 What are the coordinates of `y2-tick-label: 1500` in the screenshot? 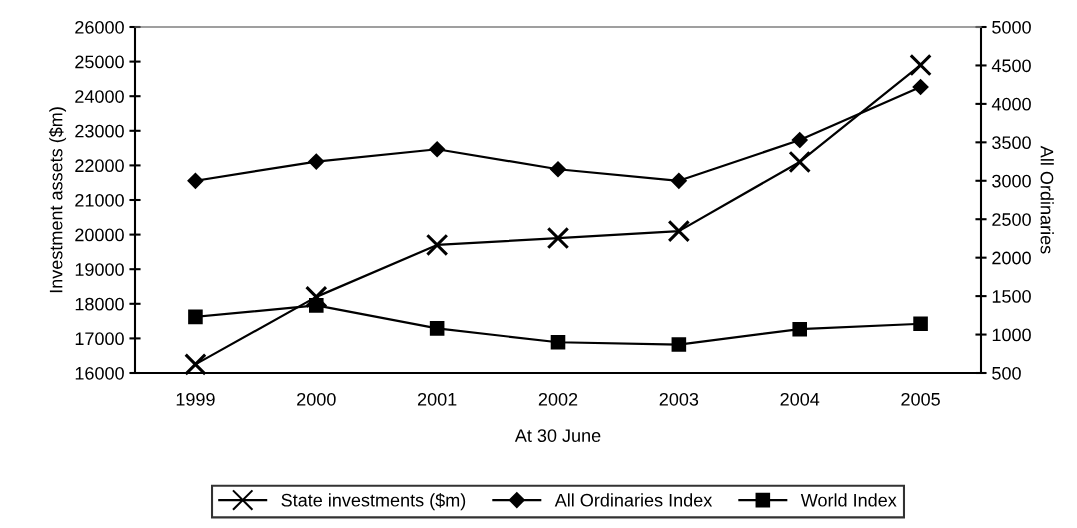 It's located at (1011, 296).